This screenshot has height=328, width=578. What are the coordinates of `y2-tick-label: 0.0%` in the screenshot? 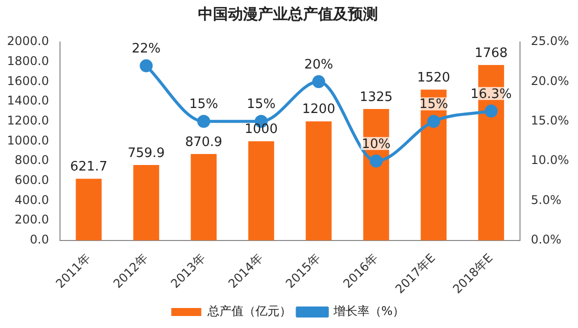 It's located at (546, 239).